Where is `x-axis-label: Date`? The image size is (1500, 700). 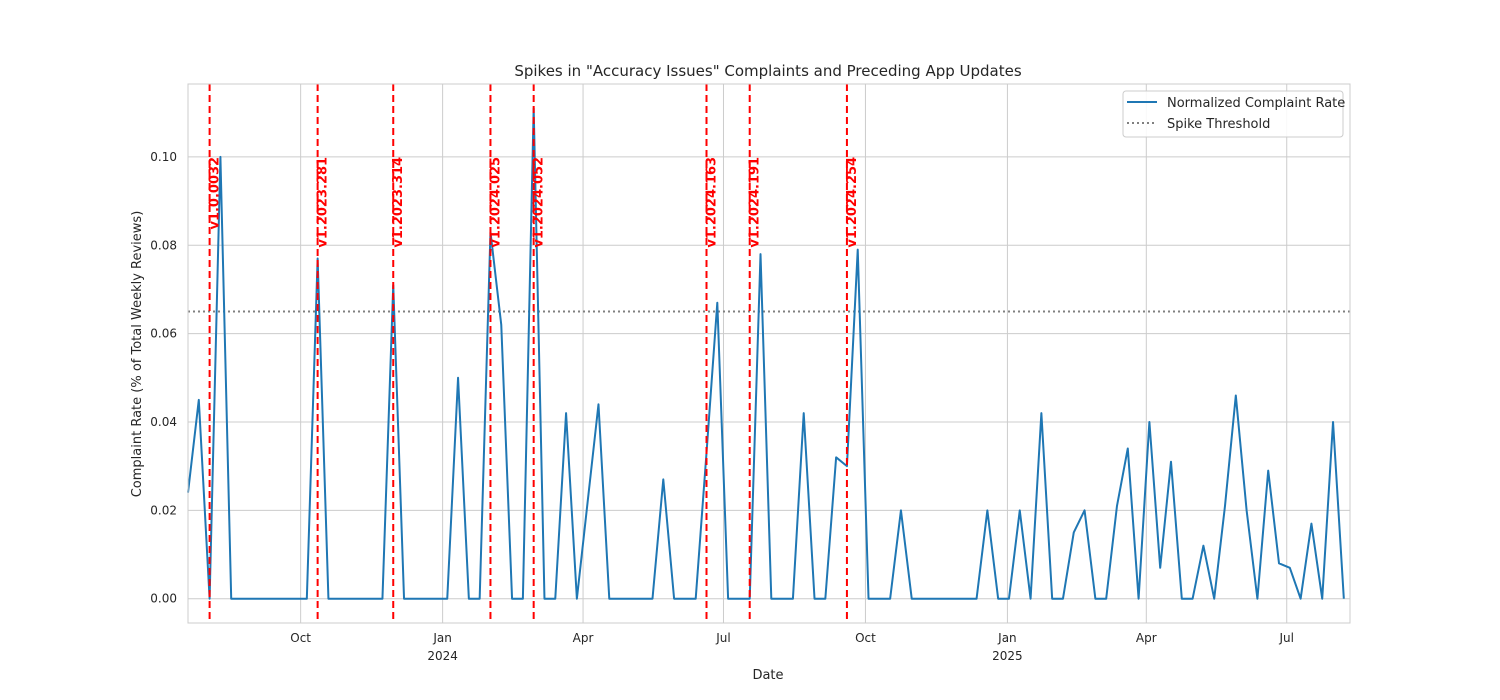 x-axis-label: Date is located at coordinates (767, 675).